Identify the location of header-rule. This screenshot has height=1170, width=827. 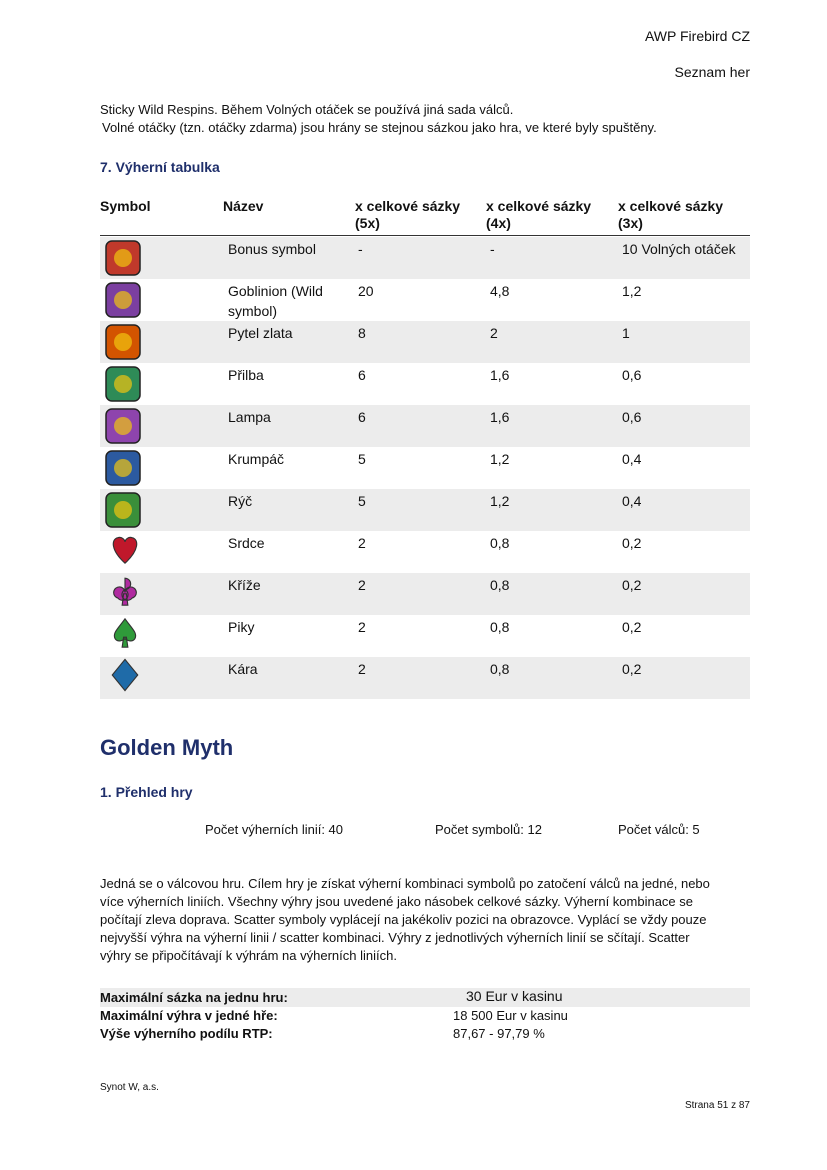
(425, 235).